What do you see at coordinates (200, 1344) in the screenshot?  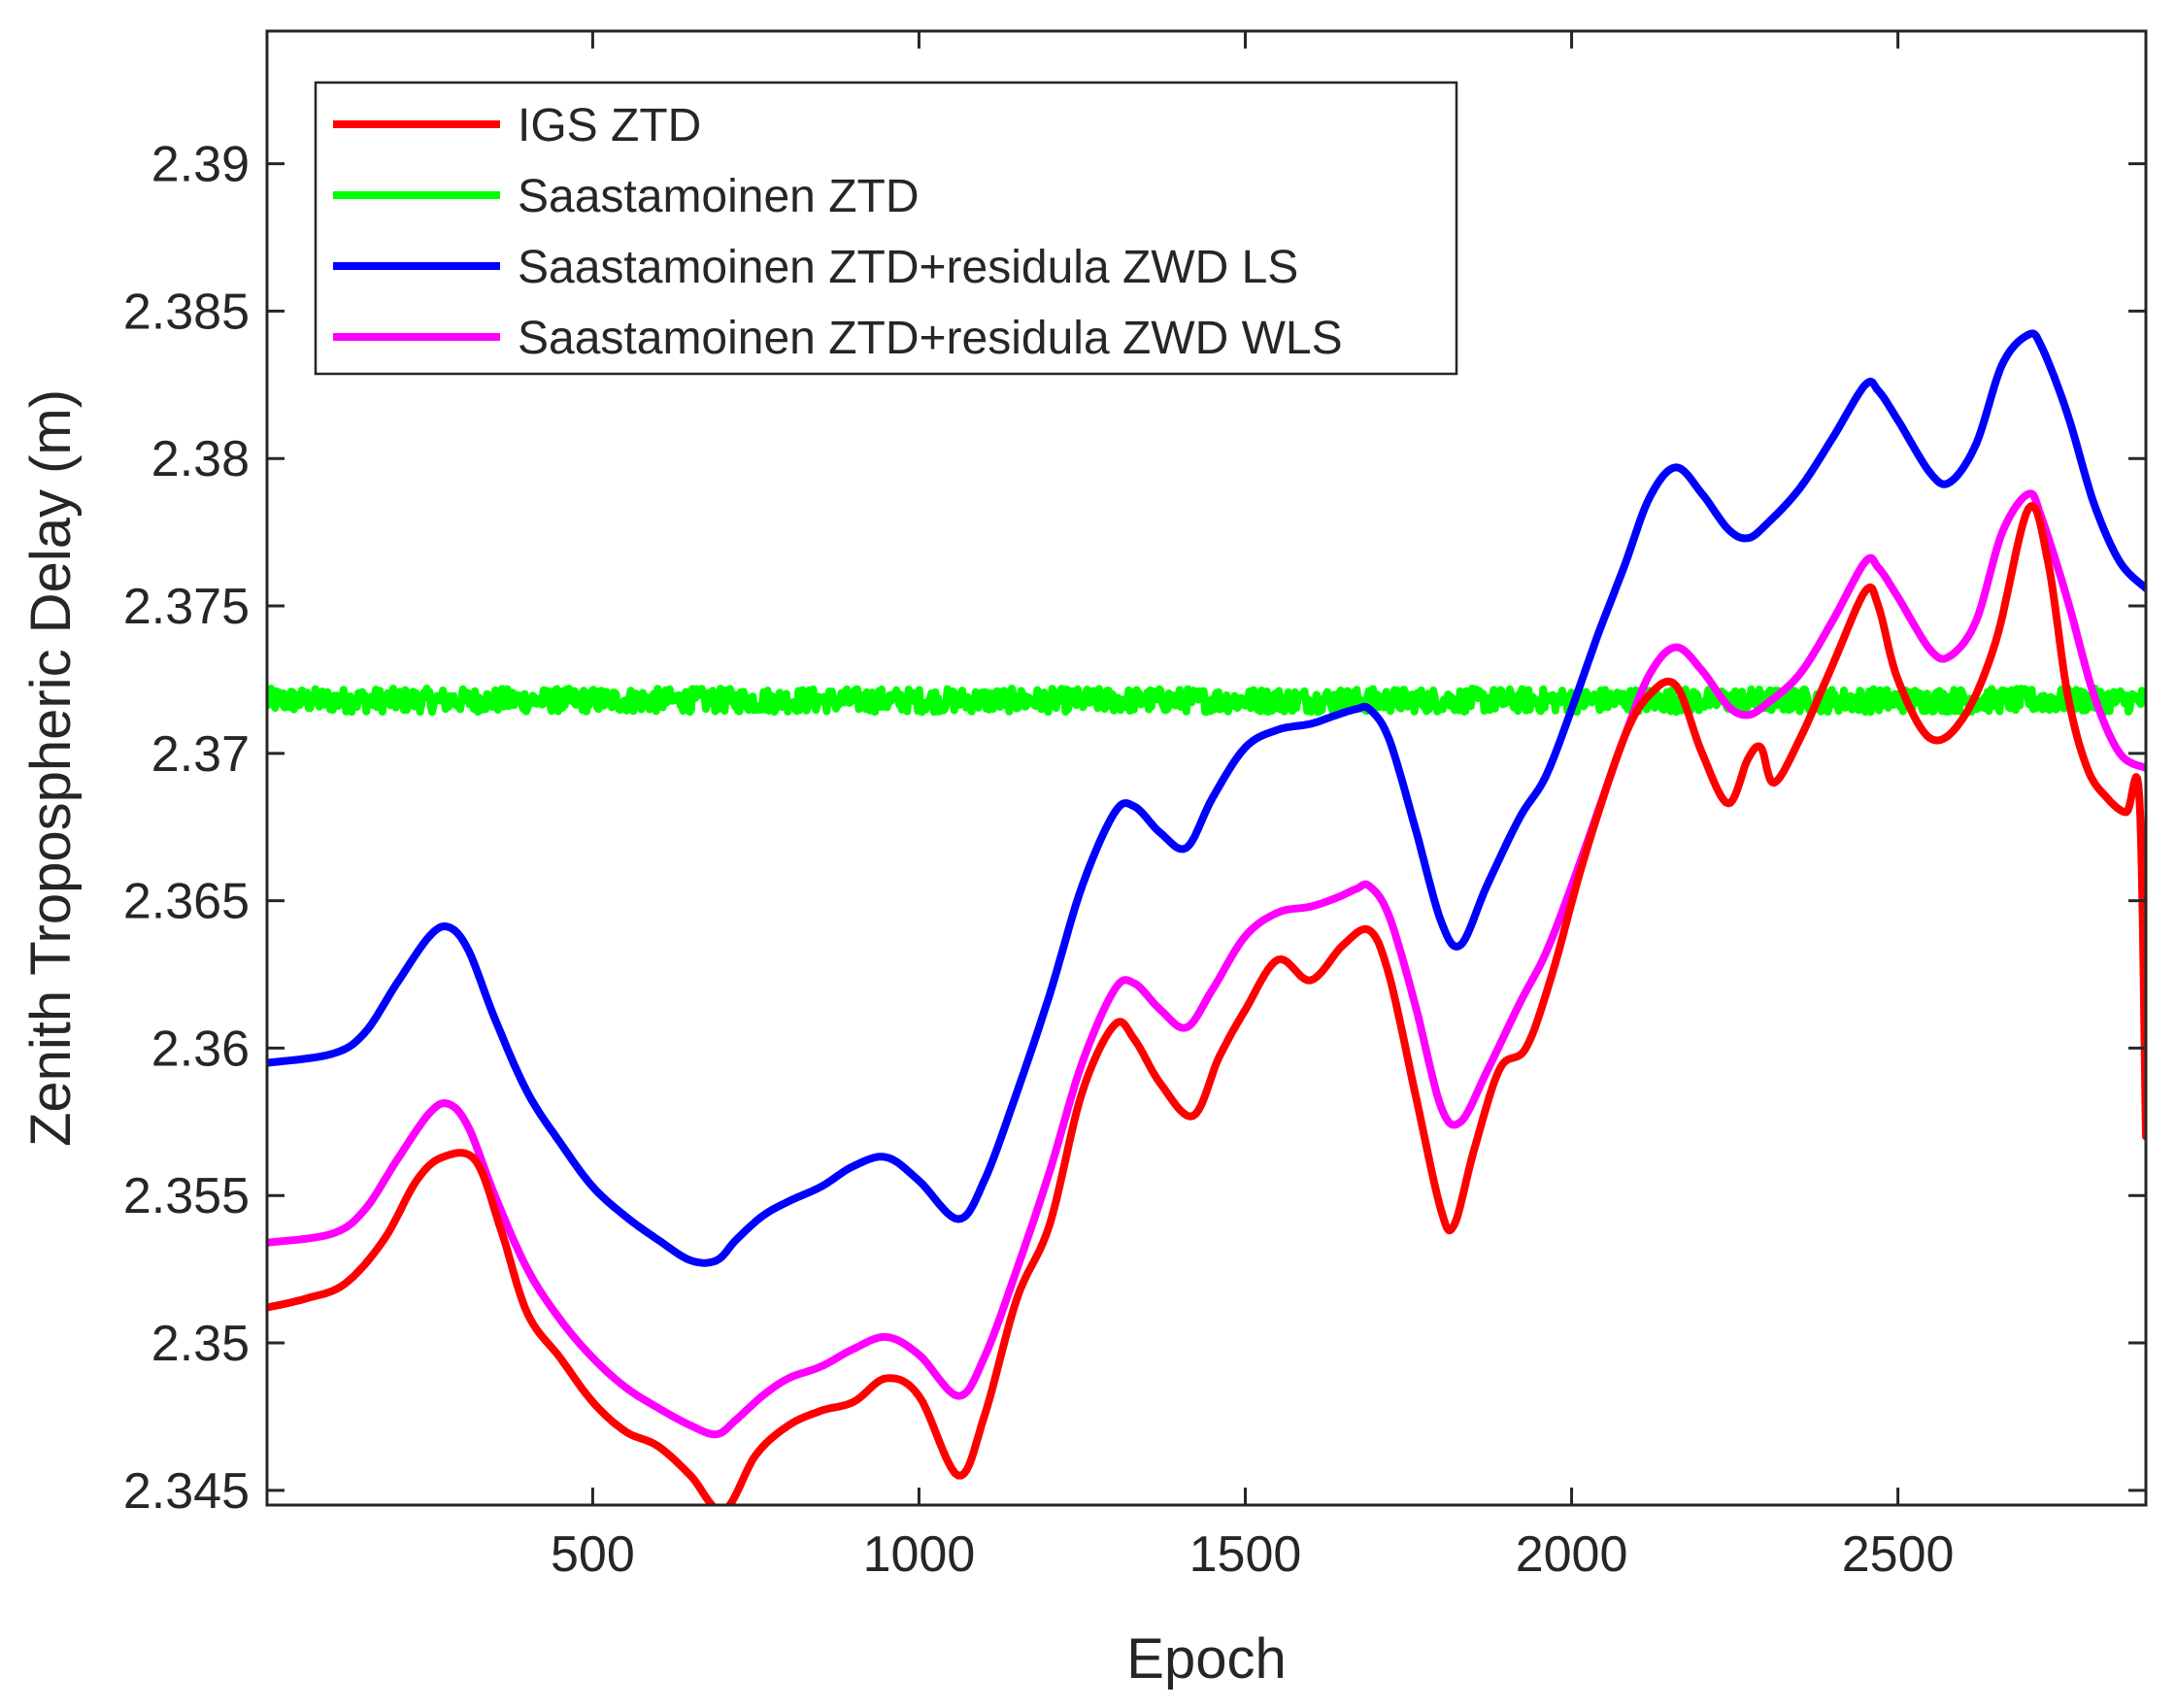 I see `y-tick-label: 2.35` at bounding box center [200, 1344].